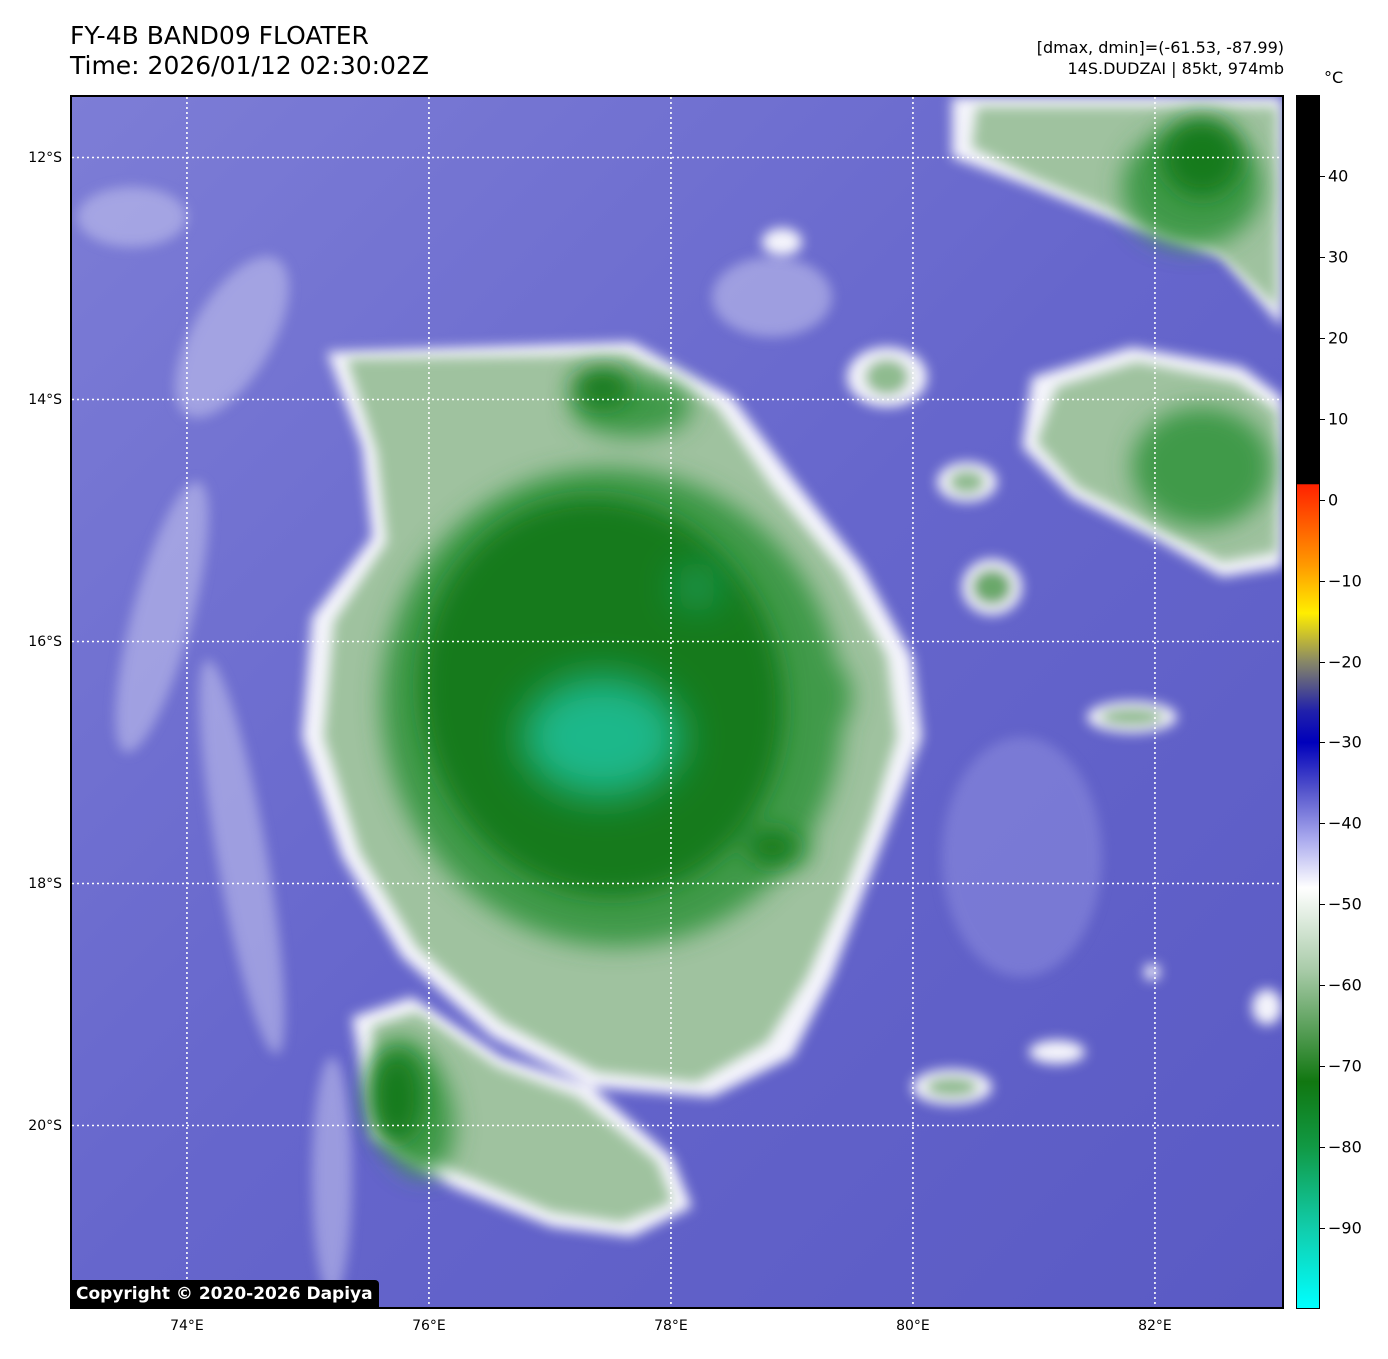  What do you see at coordinates (45, 157) in the screenshot?
I see `lat-label: 12°S` at bounding box center [45, 157].